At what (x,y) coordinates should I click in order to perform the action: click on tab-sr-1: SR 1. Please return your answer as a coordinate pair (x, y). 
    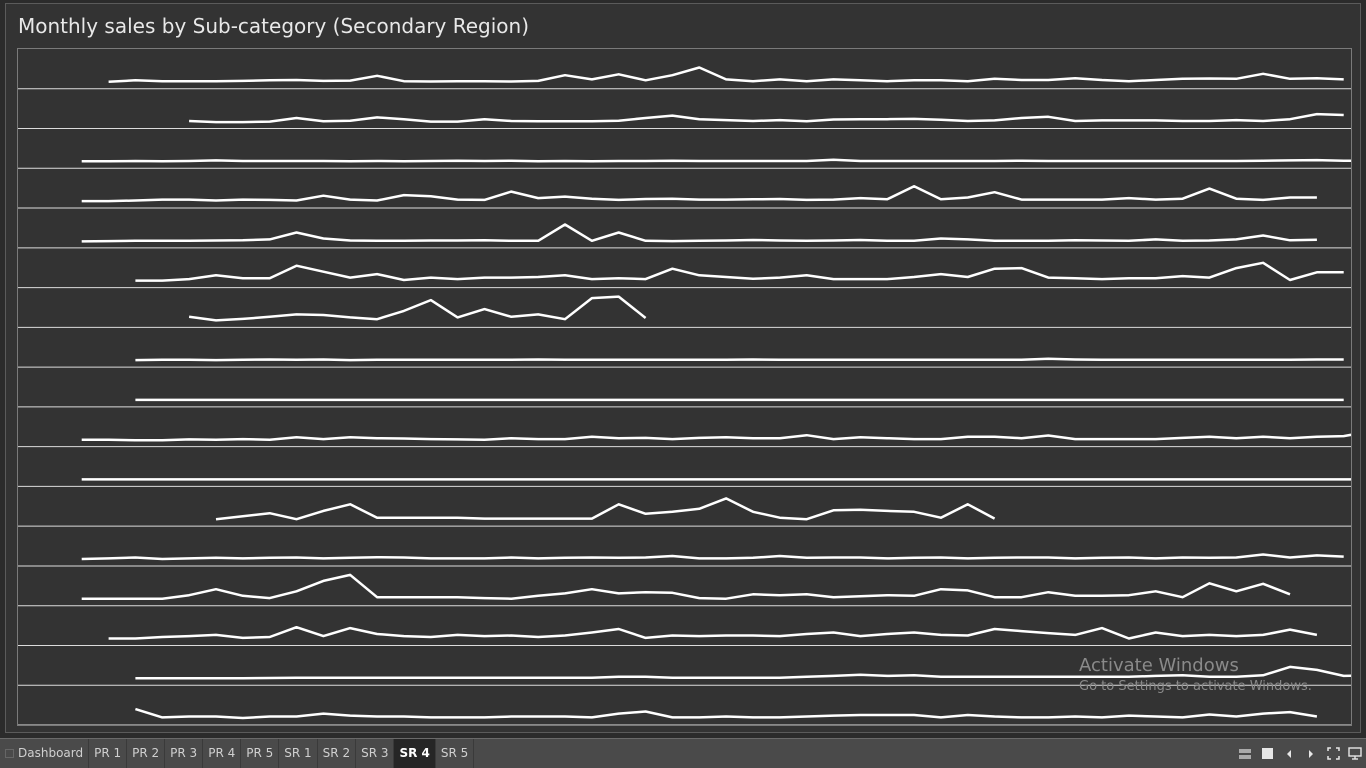
    Looking at the image, I should click on (298, 753).